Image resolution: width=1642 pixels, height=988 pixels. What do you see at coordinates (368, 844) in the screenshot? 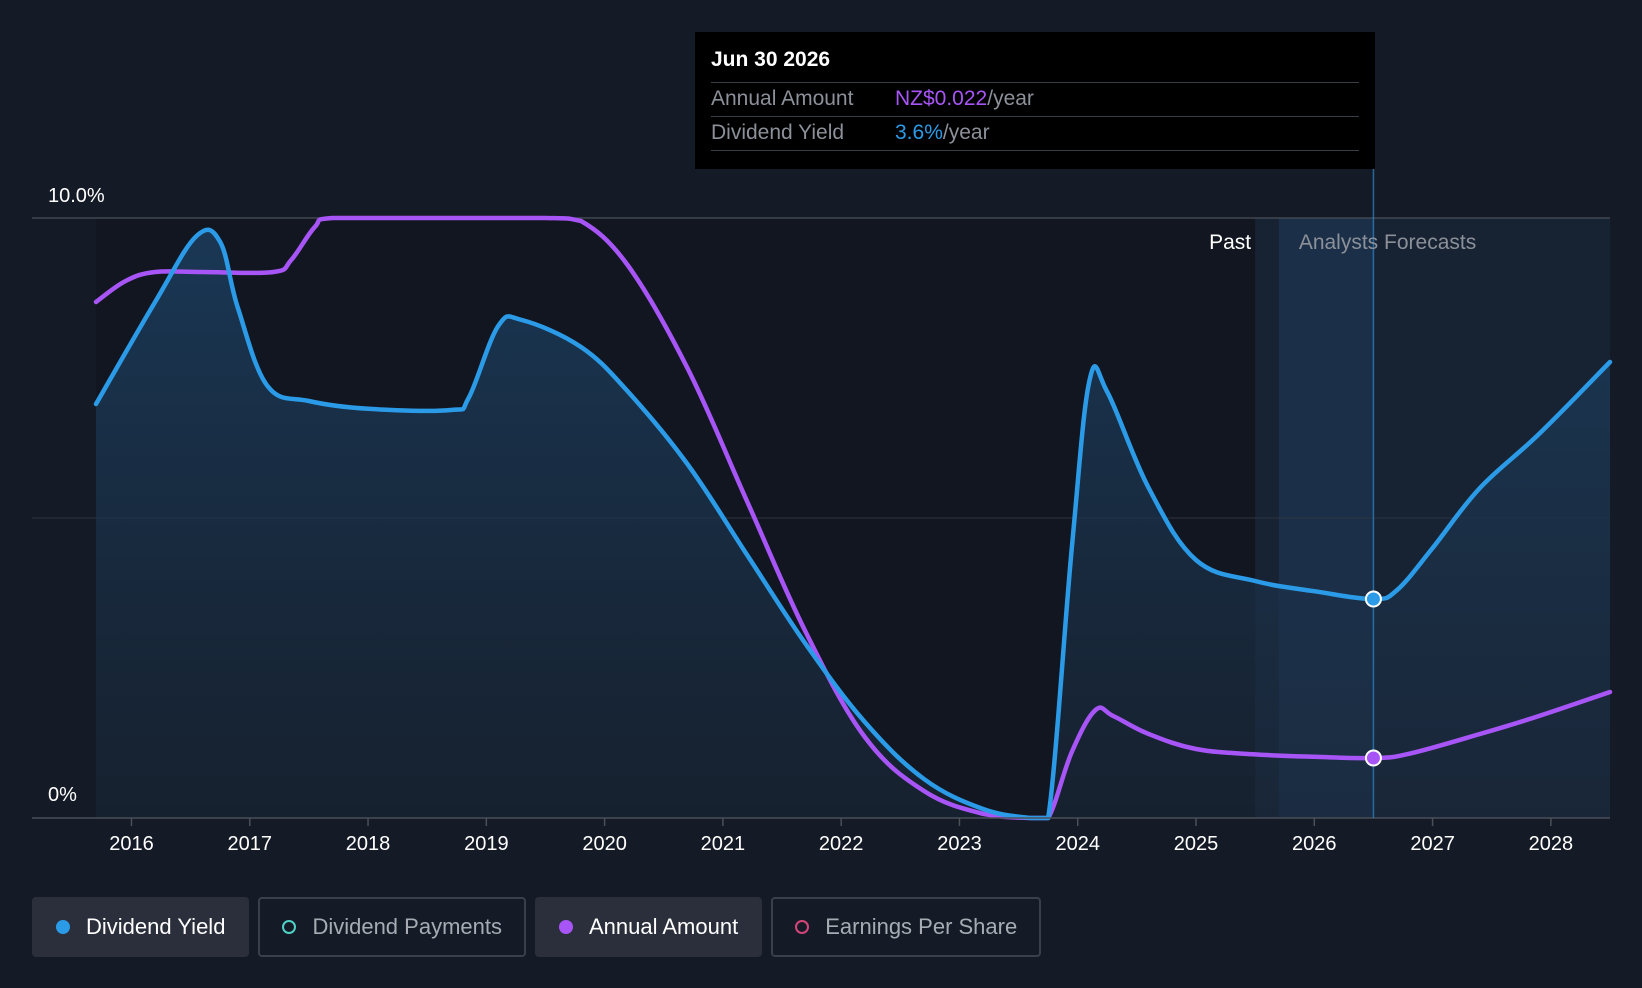
I see `x-tick-label: 2018` at bounding box center [368, 844].